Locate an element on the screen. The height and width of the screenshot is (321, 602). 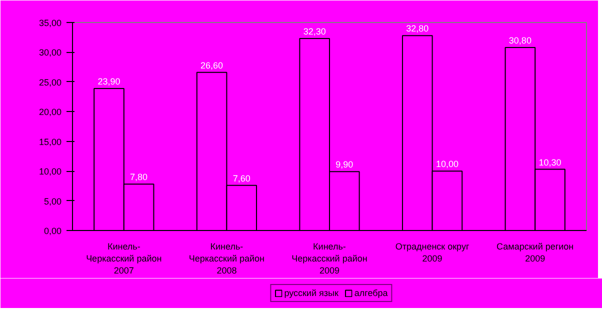
data-label: 30,80 is located at coordinates (520, 40).